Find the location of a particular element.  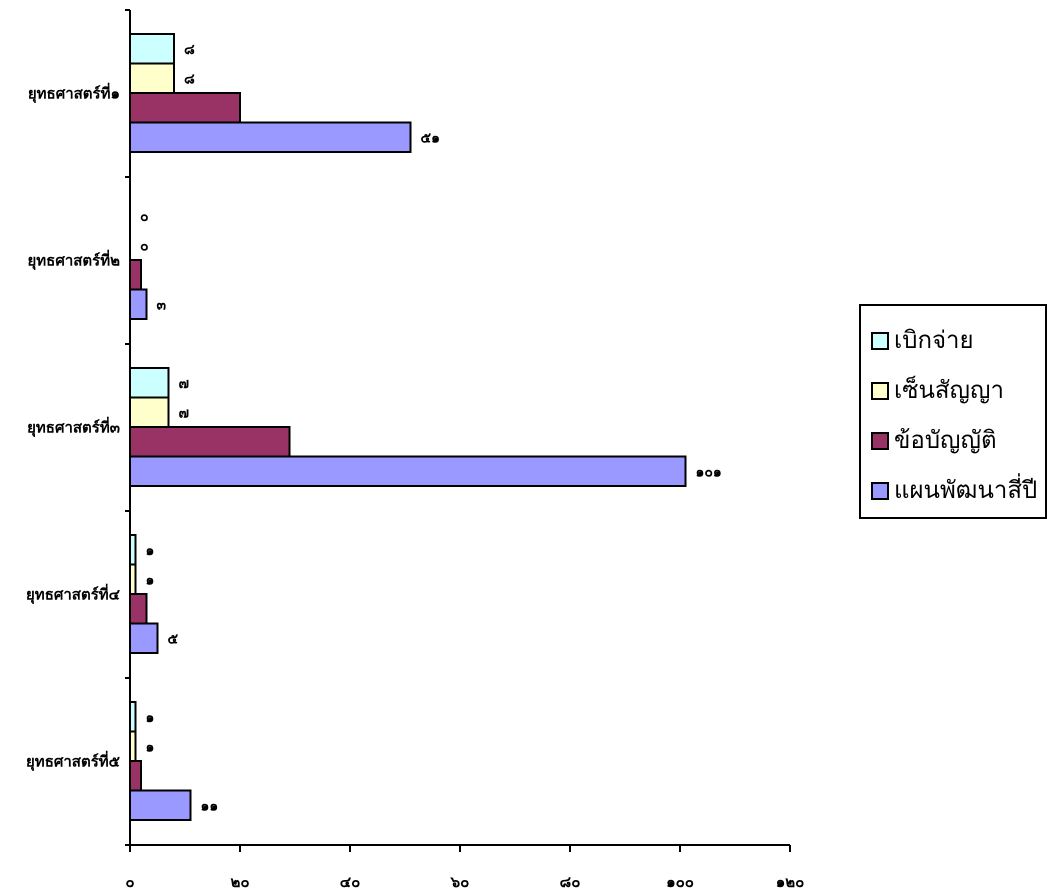

legend-label-2: เซ็นสัญญา is located at coordinates (949, 389).